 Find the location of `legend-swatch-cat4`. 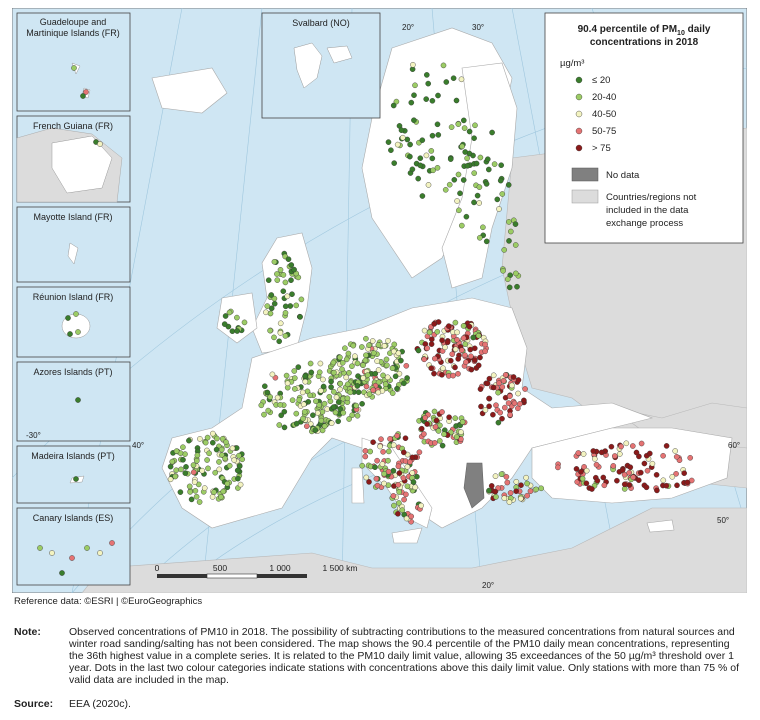

legend-swatch-cat4 is located at coordinates (579, 131).